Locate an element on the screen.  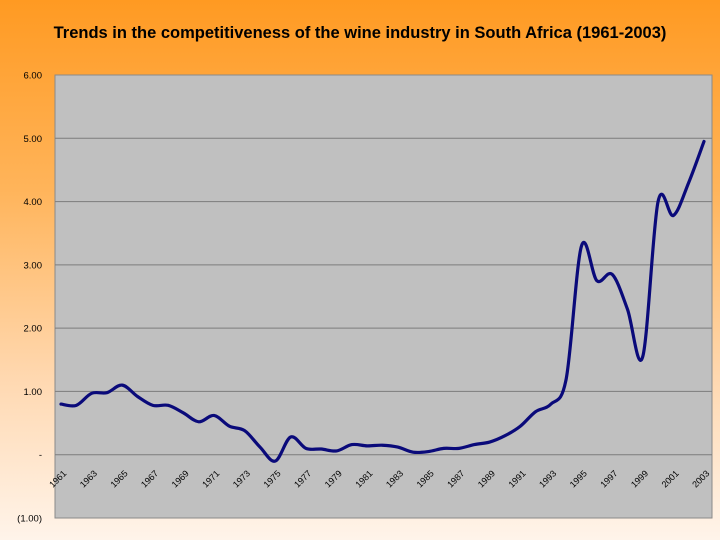
y-tick-label: 1.00 is located at coordinates (33, 392).